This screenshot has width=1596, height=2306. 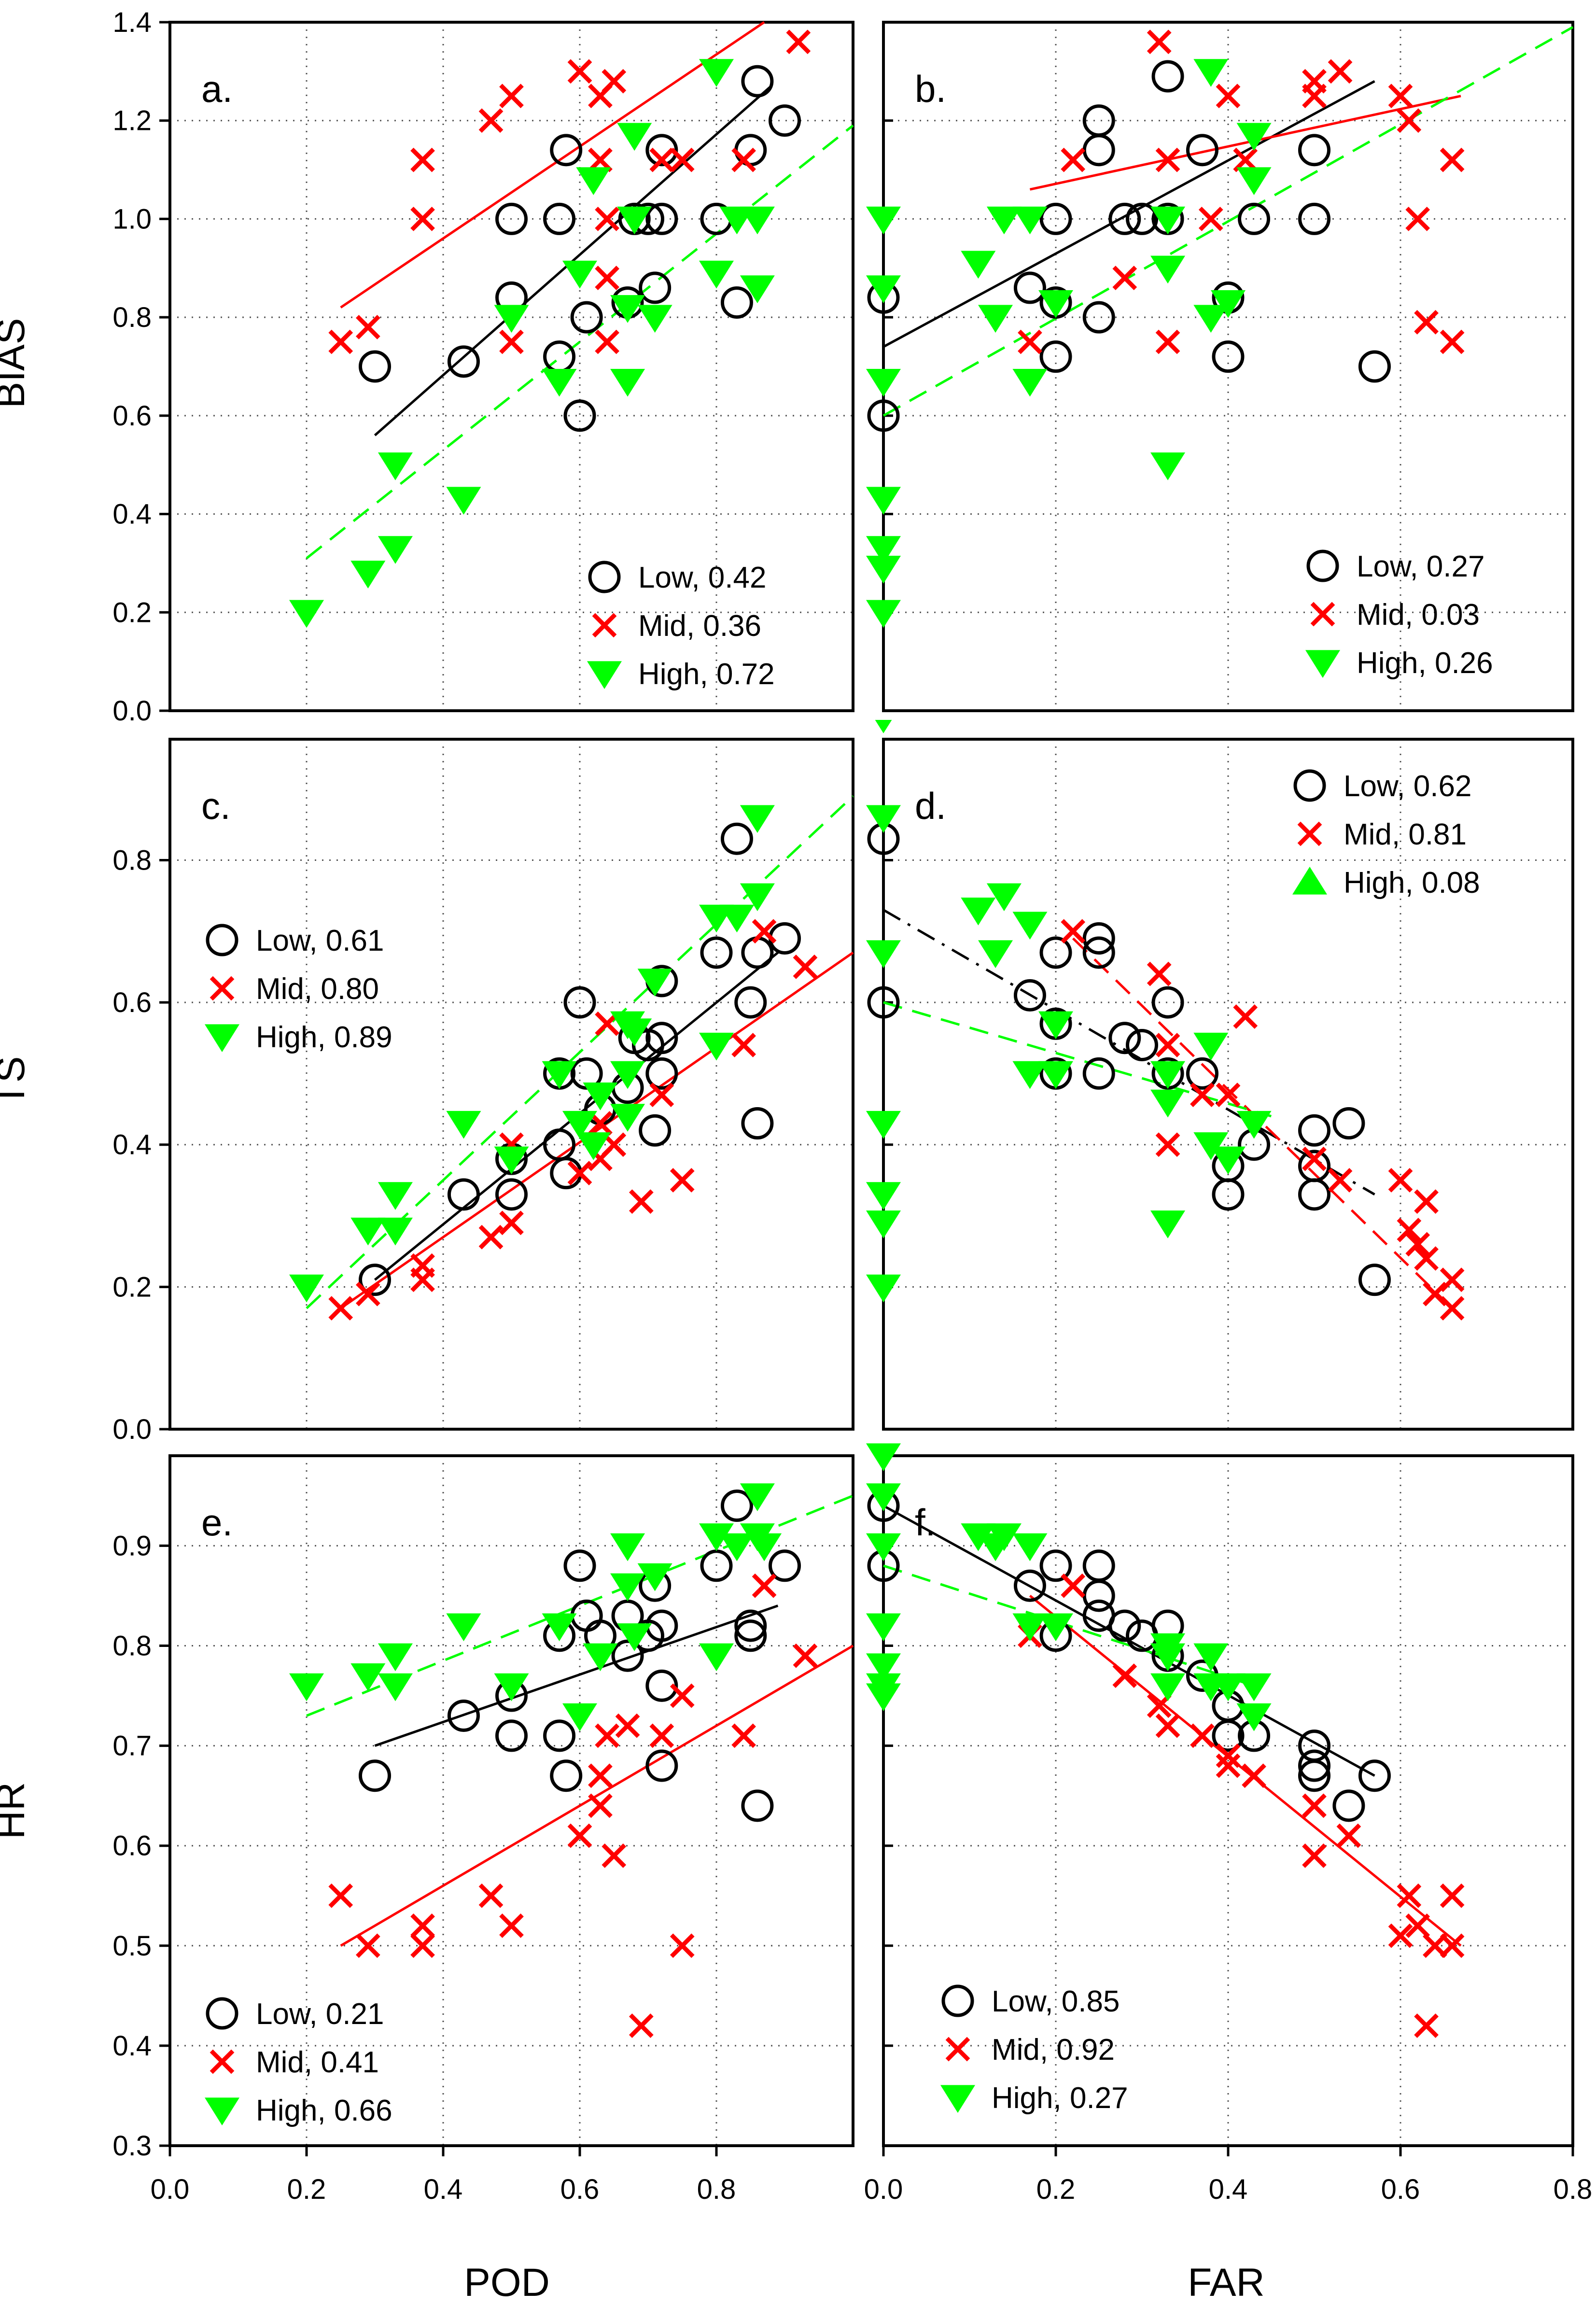 What do you see at coordinates (132, 1846) in the screenshot?
I see `y-tick-label: 0.6` at bounding box center [132, 1846].